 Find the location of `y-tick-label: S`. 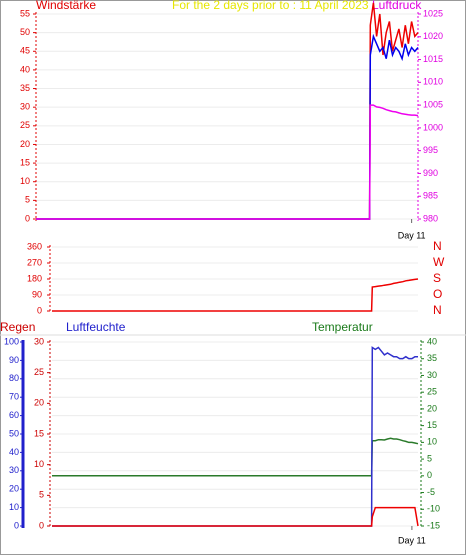

y-tick-label: S is located at coordinates (437, 278).